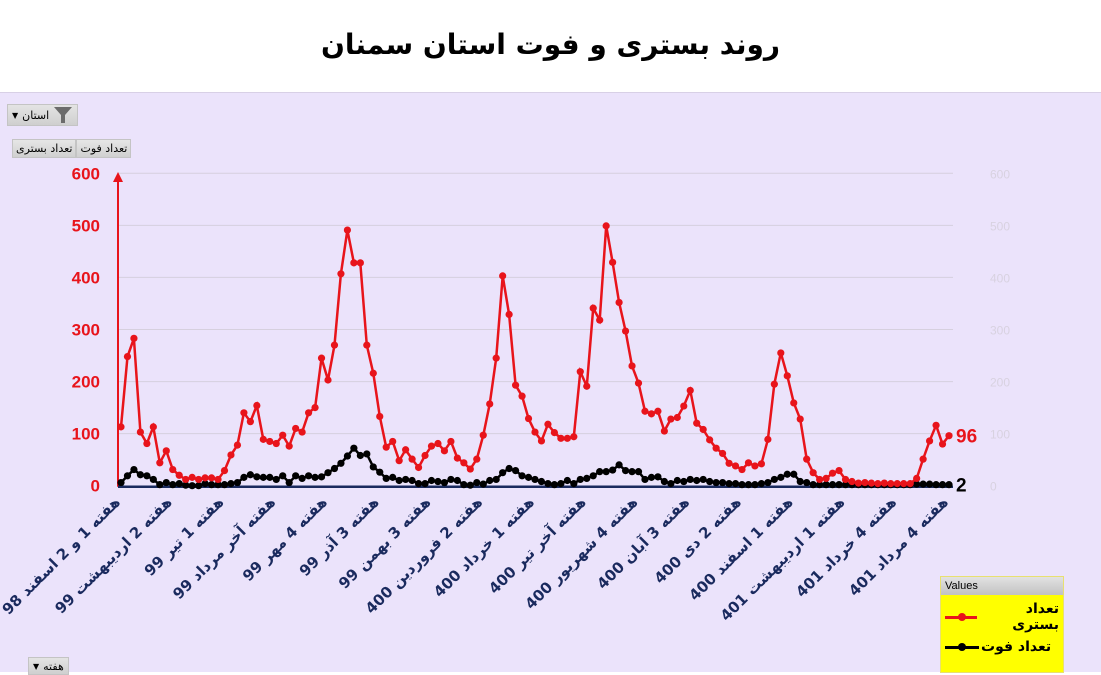  Describe the element at coordinates (1002, 624) in the screenshot. I see `legend: Values تعداد بستری تعداد فوت` at that location.